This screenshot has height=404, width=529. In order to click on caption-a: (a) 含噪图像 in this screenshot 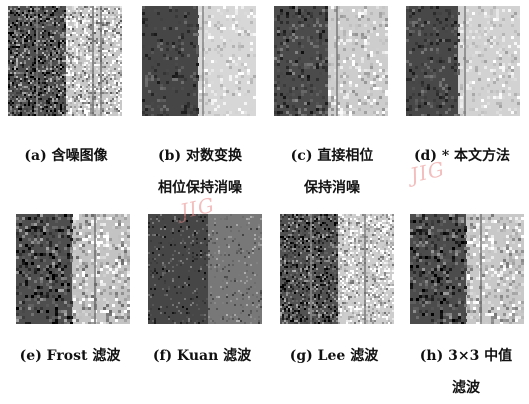, I will do `click(66, 156)`.